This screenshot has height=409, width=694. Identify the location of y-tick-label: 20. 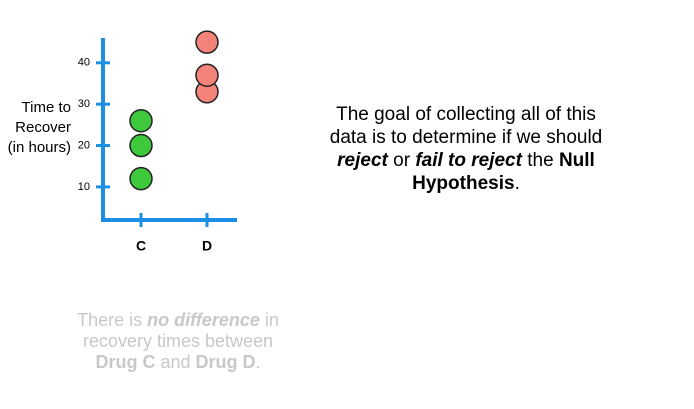
(84, 145).